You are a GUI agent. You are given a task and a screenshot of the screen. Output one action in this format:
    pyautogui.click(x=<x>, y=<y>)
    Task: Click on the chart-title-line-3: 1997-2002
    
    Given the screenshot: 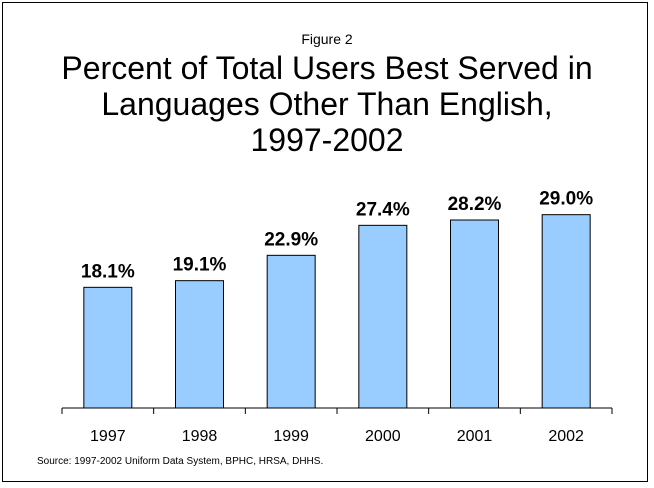 What is the action you would take?
    pyautogui.click(x=327, y=140)
    